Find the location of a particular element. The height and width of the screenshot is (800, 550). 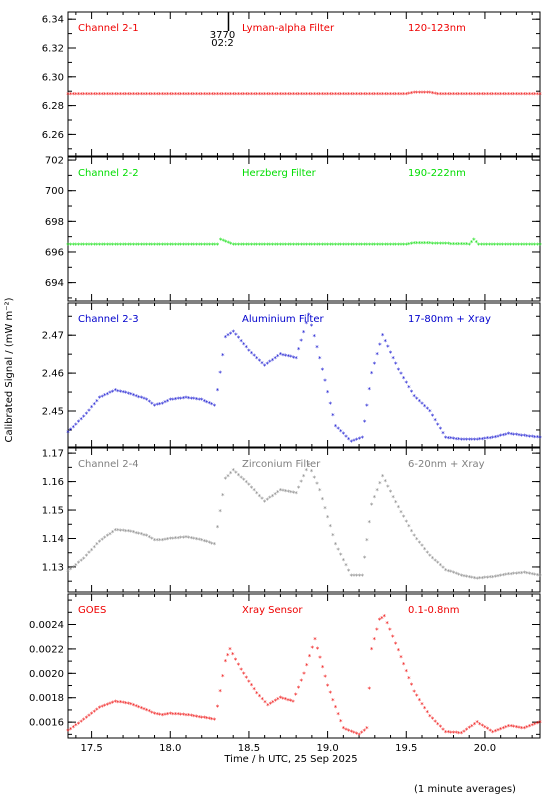

y-tick-label: 6.26 is located at coordinates (53, 135).